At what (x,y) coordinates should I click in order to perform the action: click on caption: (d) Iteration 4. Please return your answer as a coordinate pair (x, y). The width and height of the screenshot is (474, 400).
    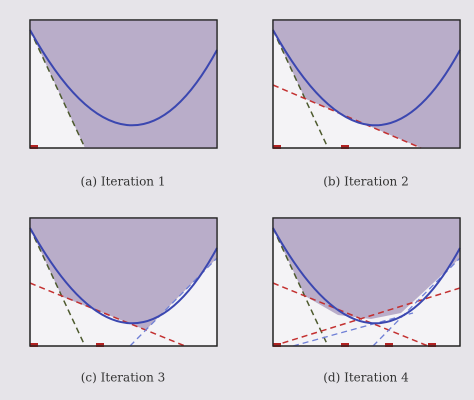
    Looking at the image, I should click on (366, 378).